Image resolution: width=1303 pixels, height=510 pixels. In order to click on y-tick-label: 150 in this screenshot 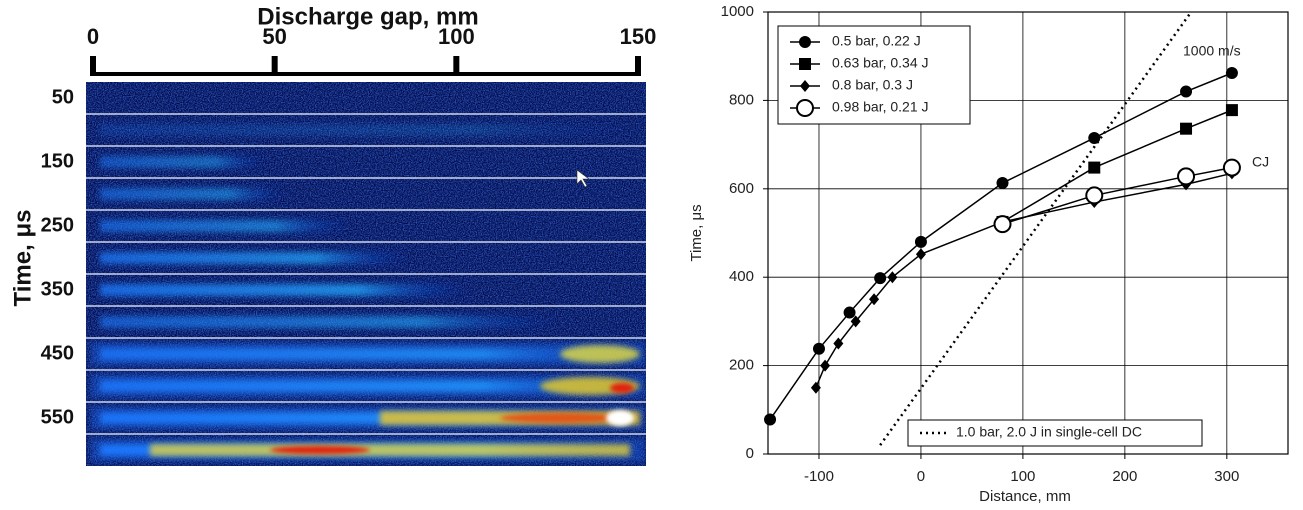, I will do `click(57, 161)`.